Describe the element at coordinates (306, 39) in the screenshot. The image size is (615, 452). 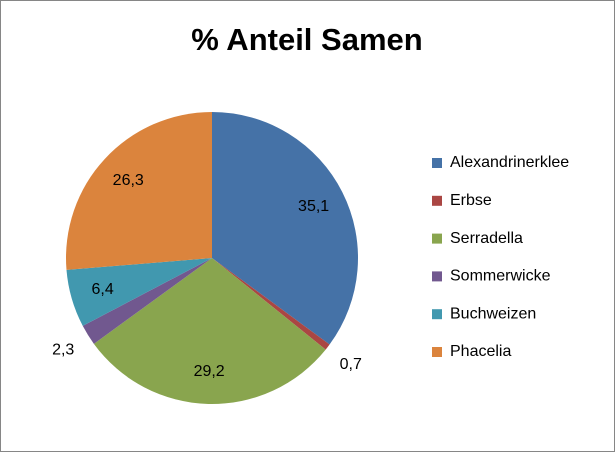
I see `chart-title: % Anteil Samen` at that location.